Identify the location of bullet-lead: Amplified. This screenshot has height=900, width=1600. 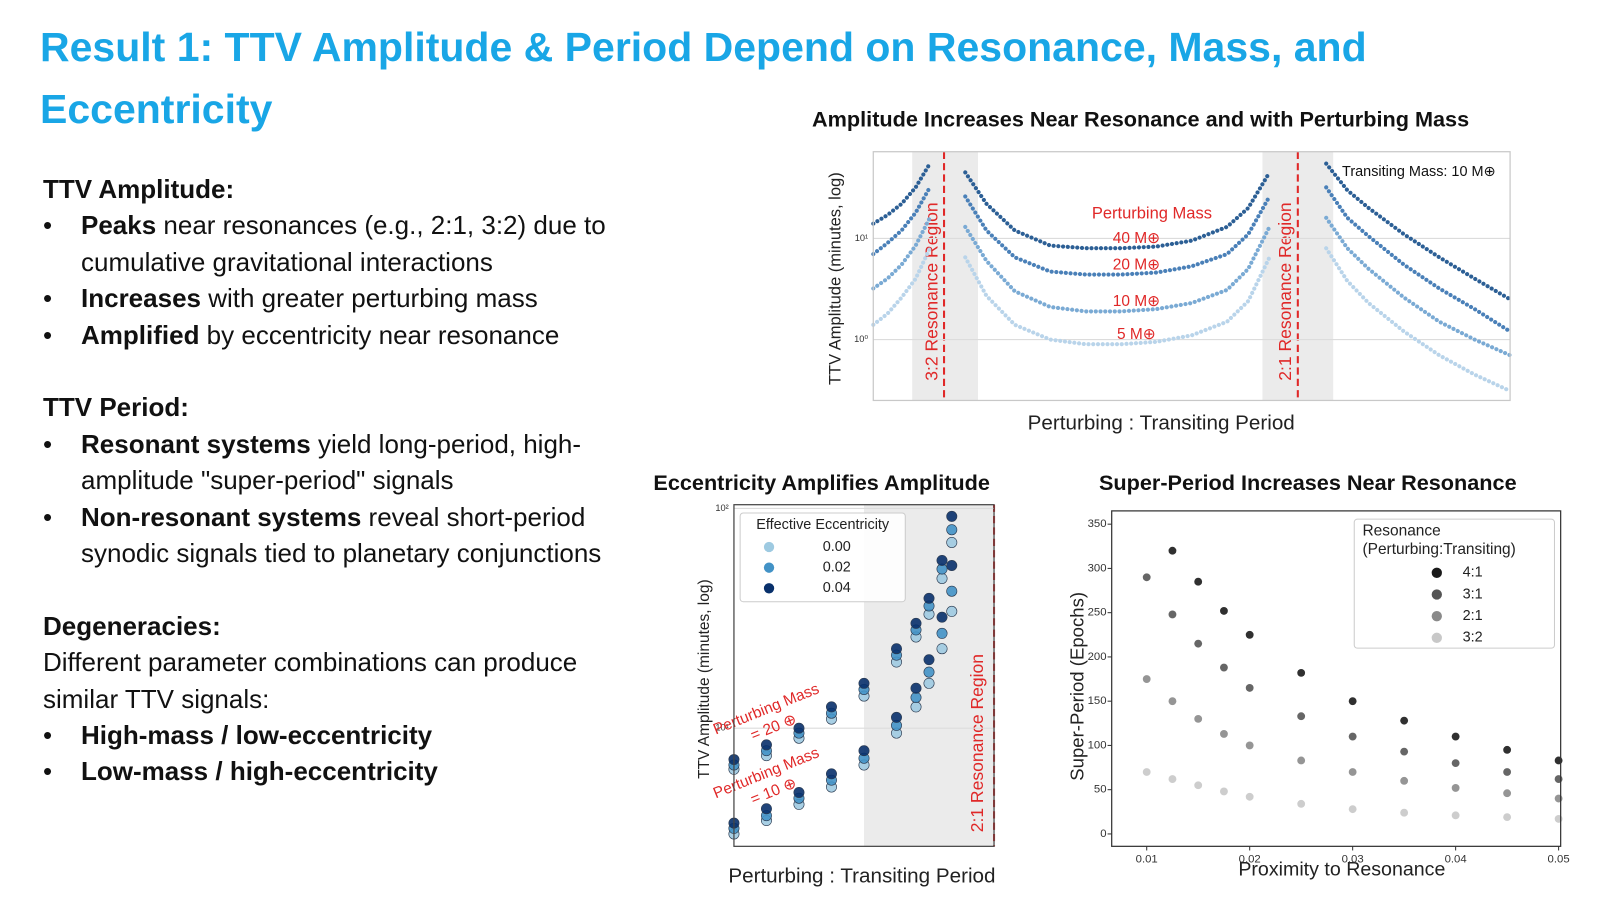
(140, 334).